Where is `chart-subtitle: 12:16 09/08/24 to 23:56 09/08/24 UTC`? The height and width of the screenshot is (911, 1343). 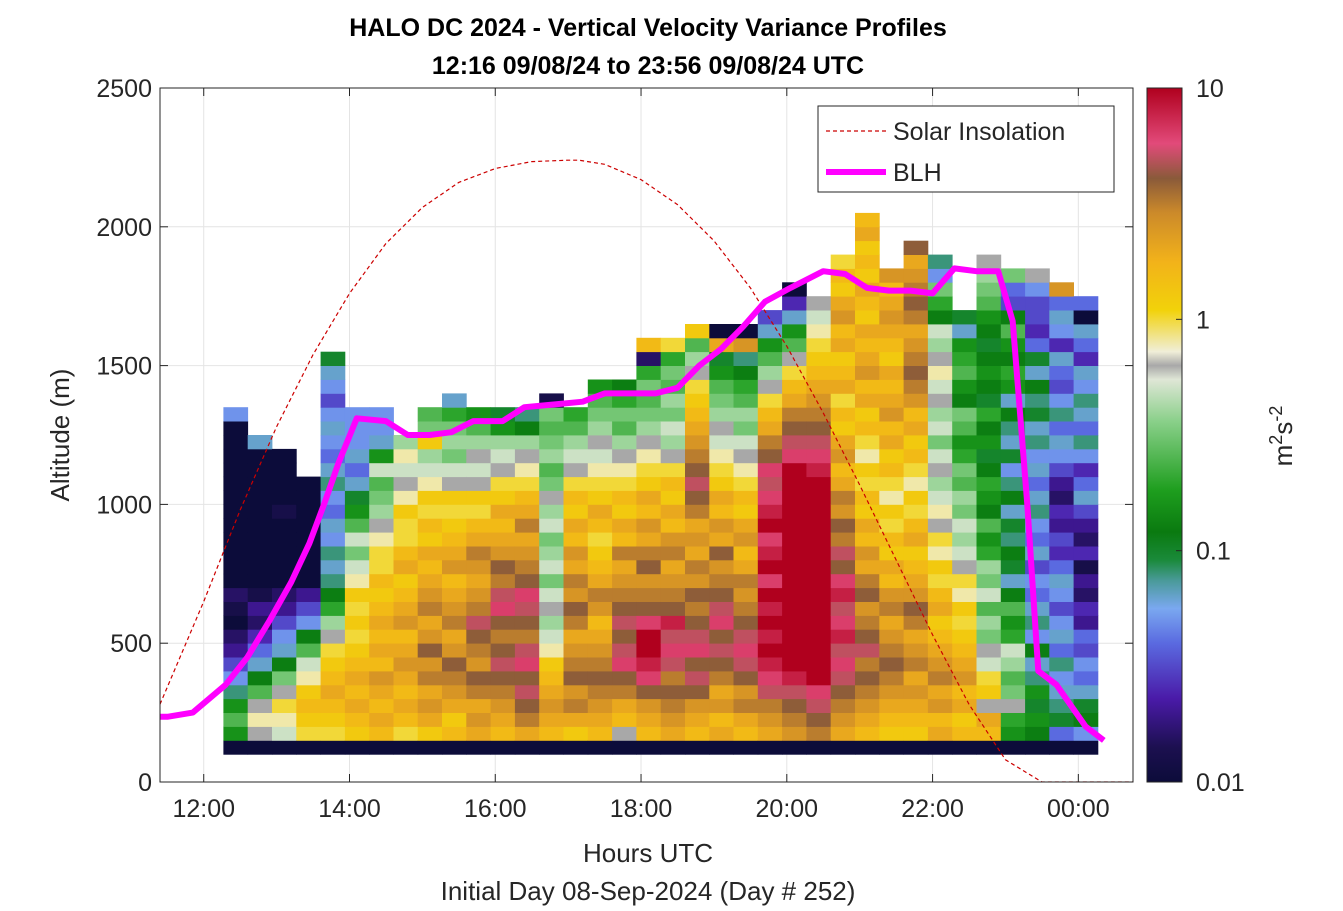
chart-subtitle: 12:16 09/08/24 to 23:56 09/08/24 UTC is located at coordinates (648, 66).